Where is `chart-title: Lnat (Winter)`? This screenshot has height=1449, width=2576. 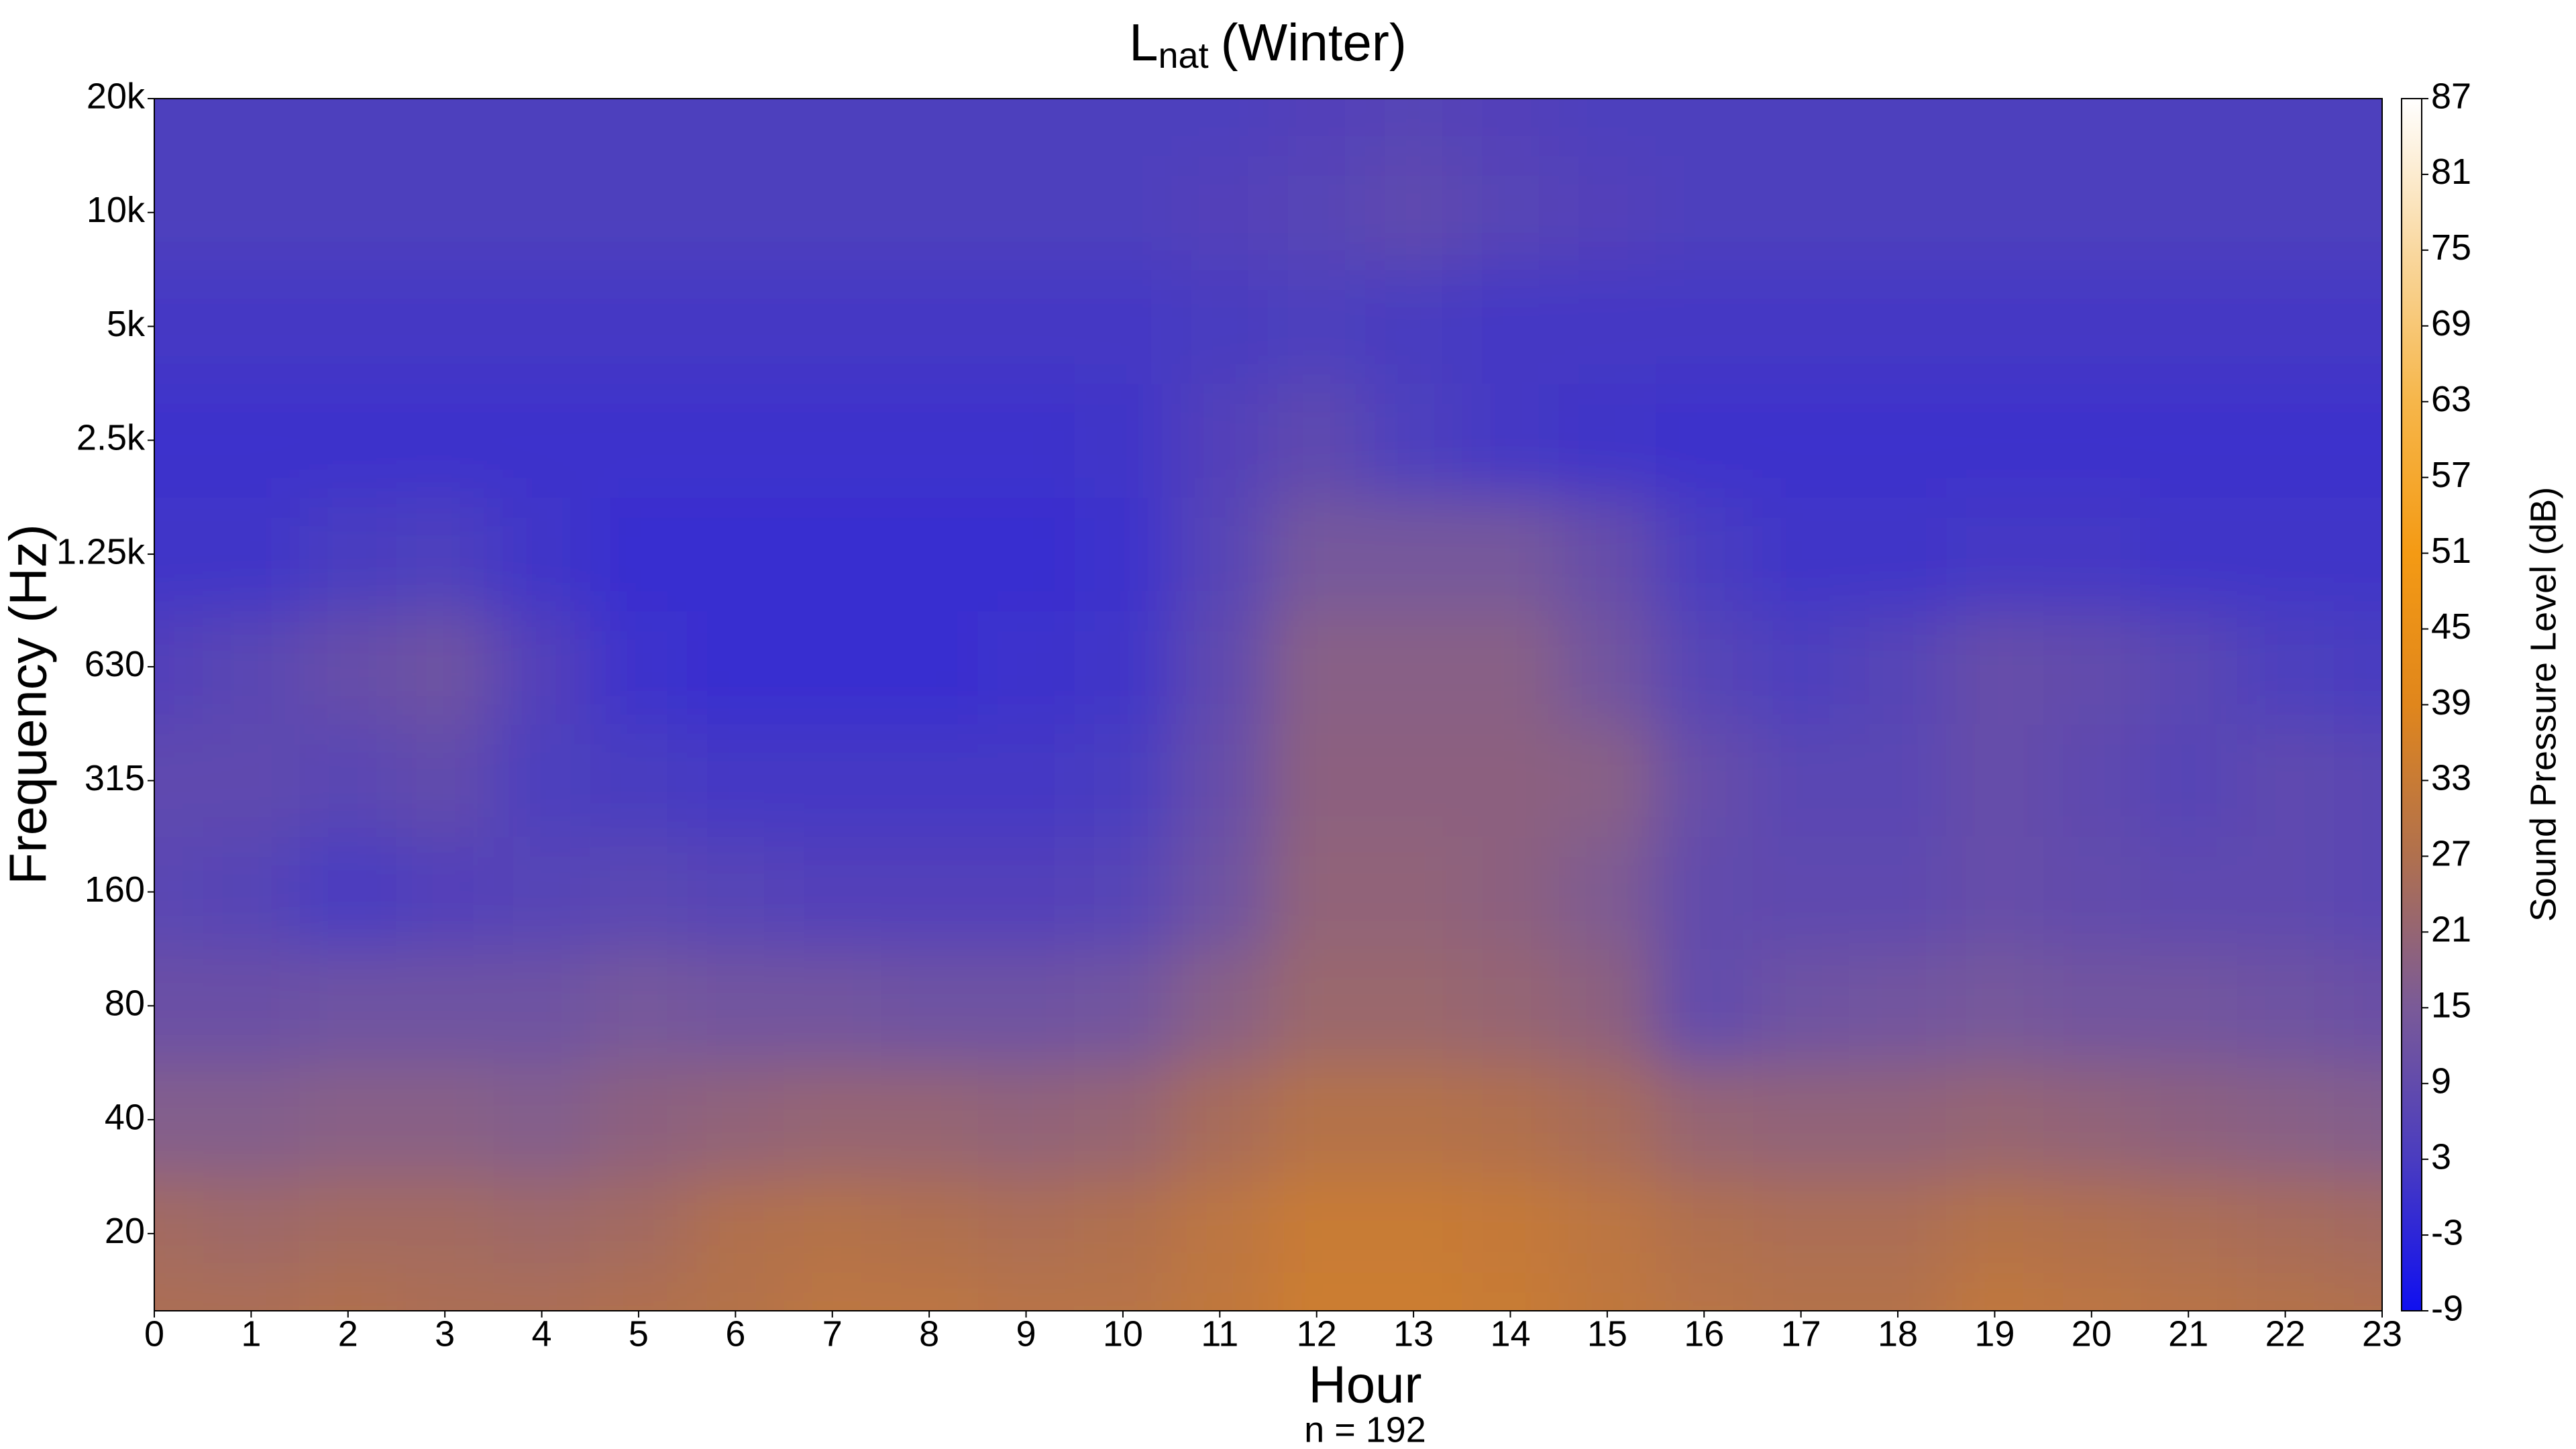
chart-title: Lnat (Winter) is located at coordinates (1268, 44).